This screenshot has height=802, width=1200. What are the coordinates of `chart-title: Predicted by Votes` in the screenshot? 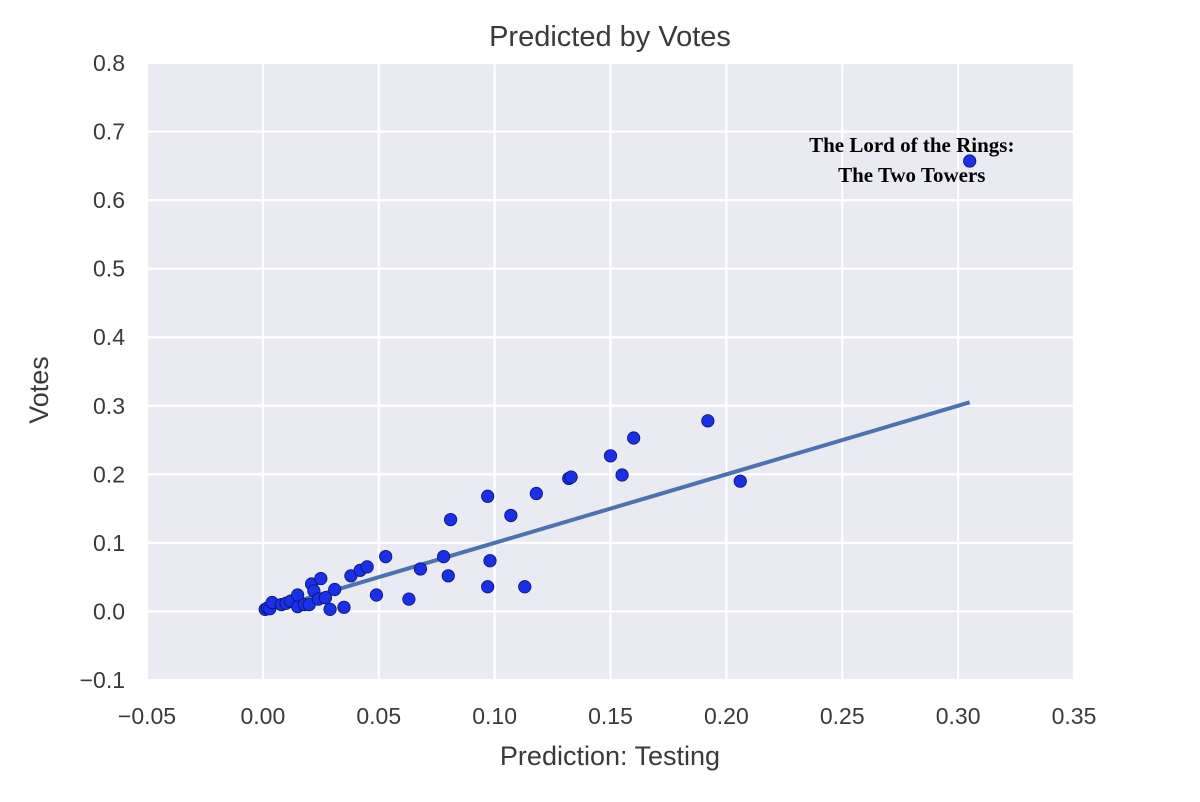 It's located at (610, 37).